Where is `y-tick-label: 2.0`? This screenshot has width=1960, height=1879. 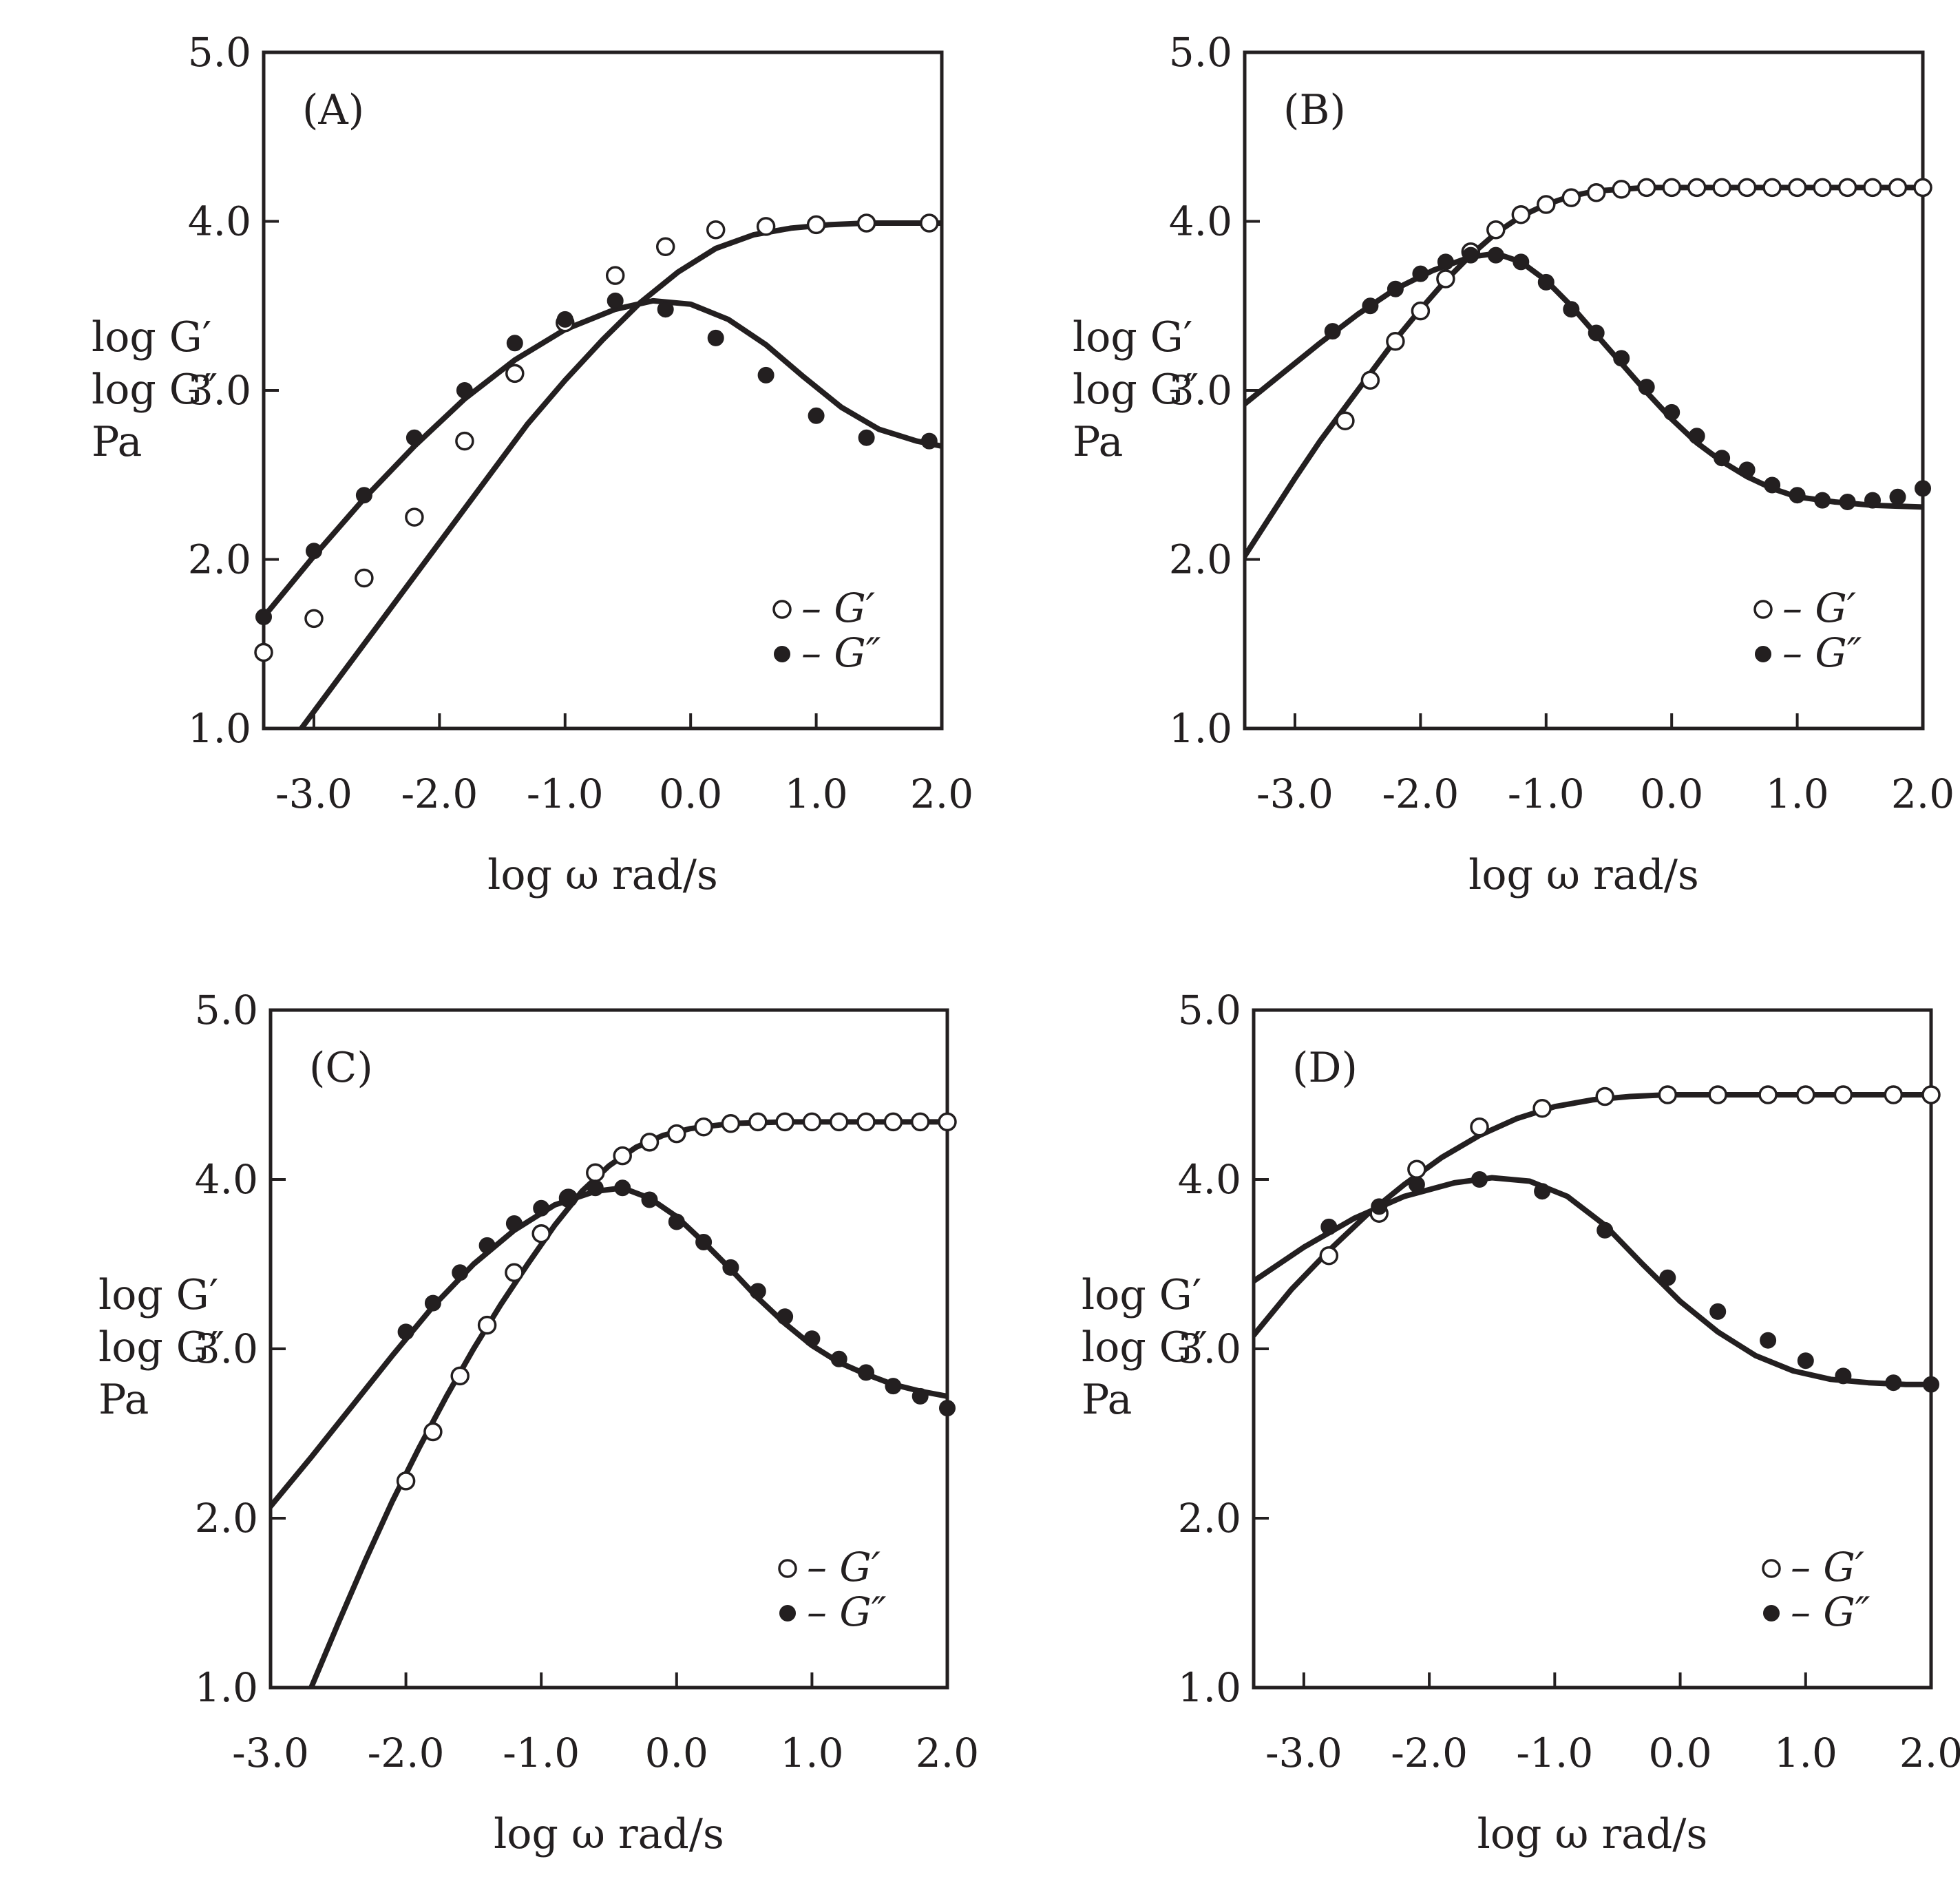
y-tick-label: 2.0 is located at coordinates (219, 560).